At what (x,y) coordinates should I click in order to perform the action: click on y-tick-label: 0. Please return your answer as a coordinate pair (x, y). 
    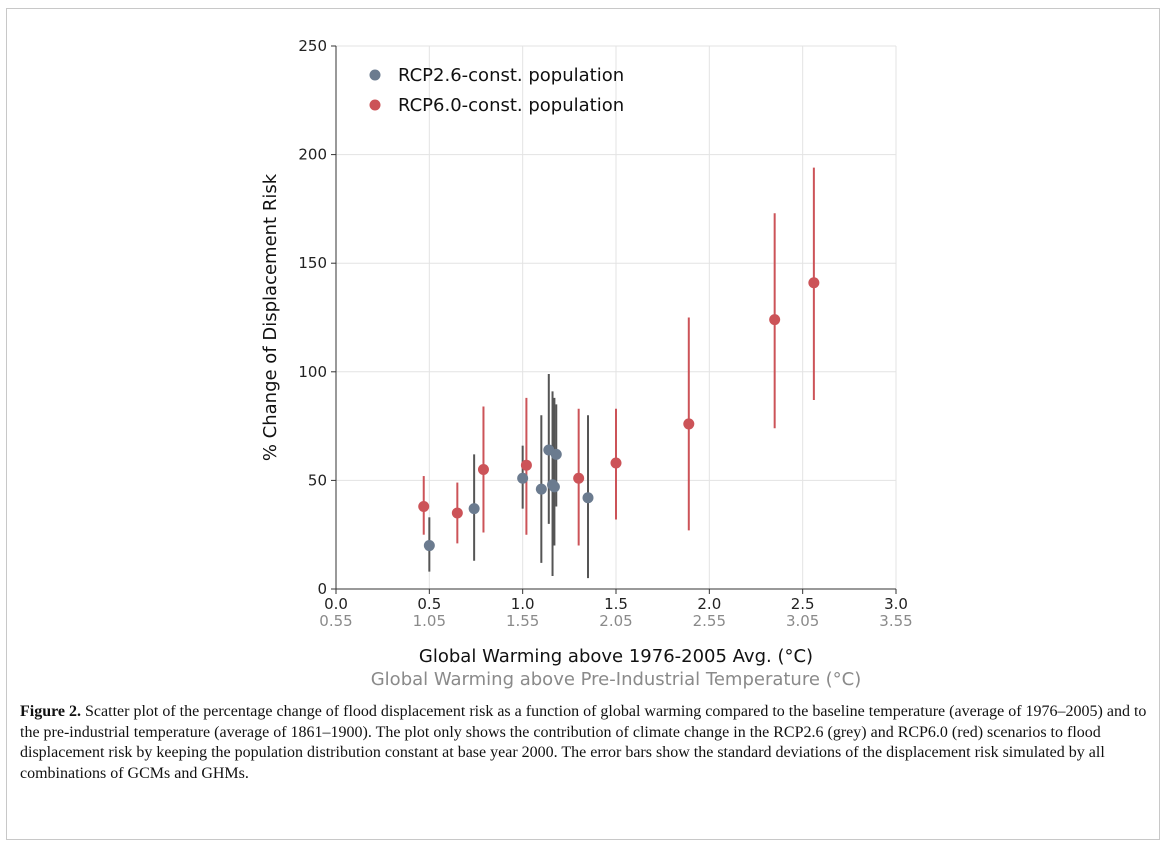
    Looking at the image, I should click on (322, 589).